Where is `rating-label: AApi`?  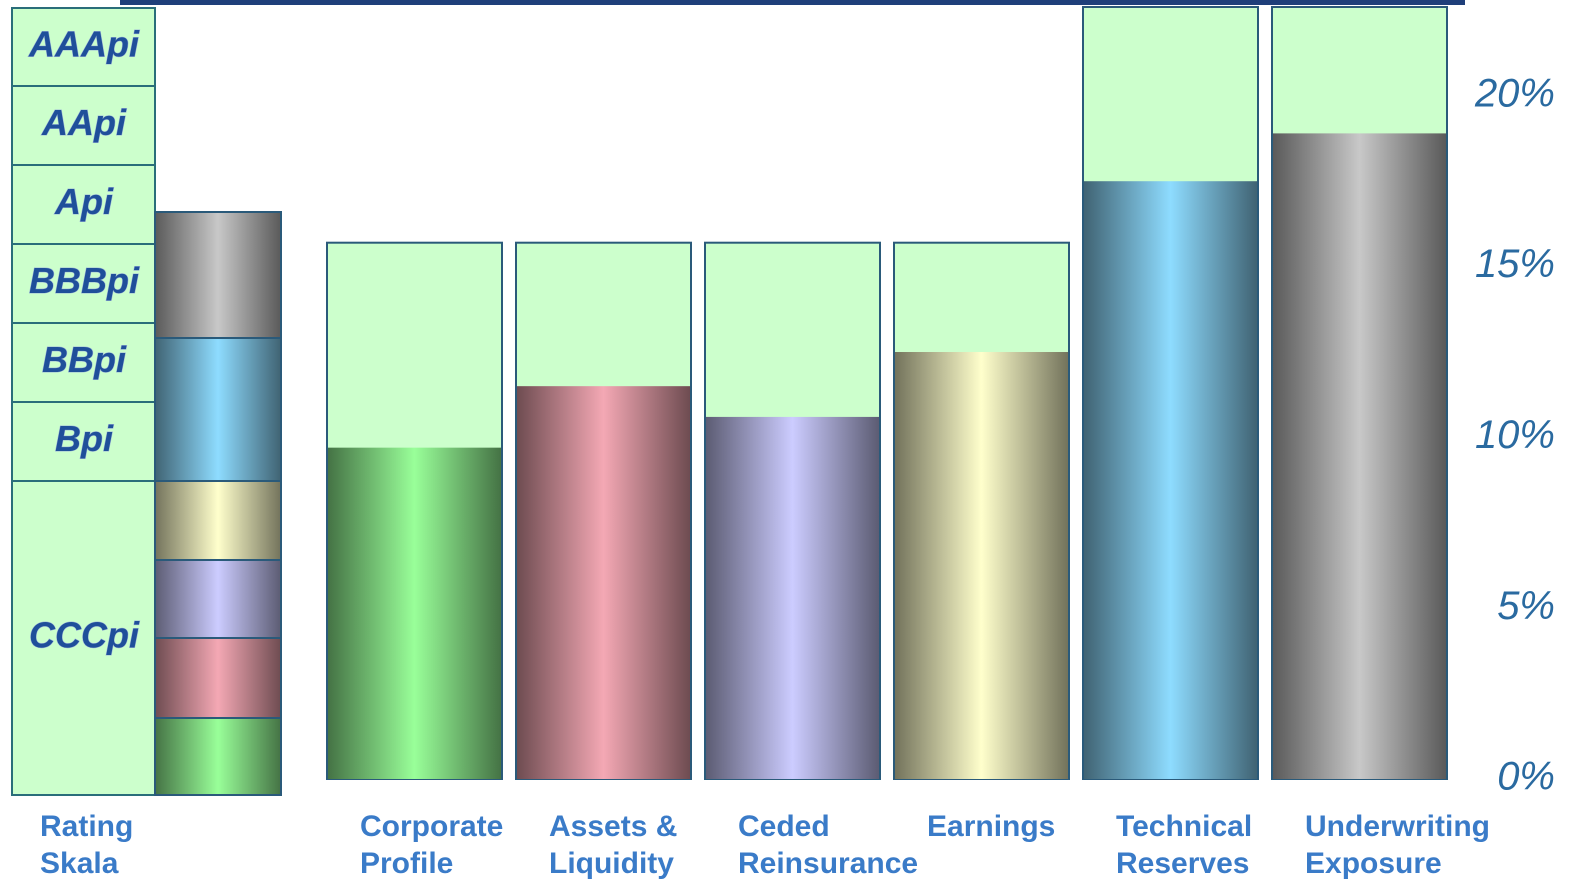
rating-label: AApi is located at coordinates (84, 122).